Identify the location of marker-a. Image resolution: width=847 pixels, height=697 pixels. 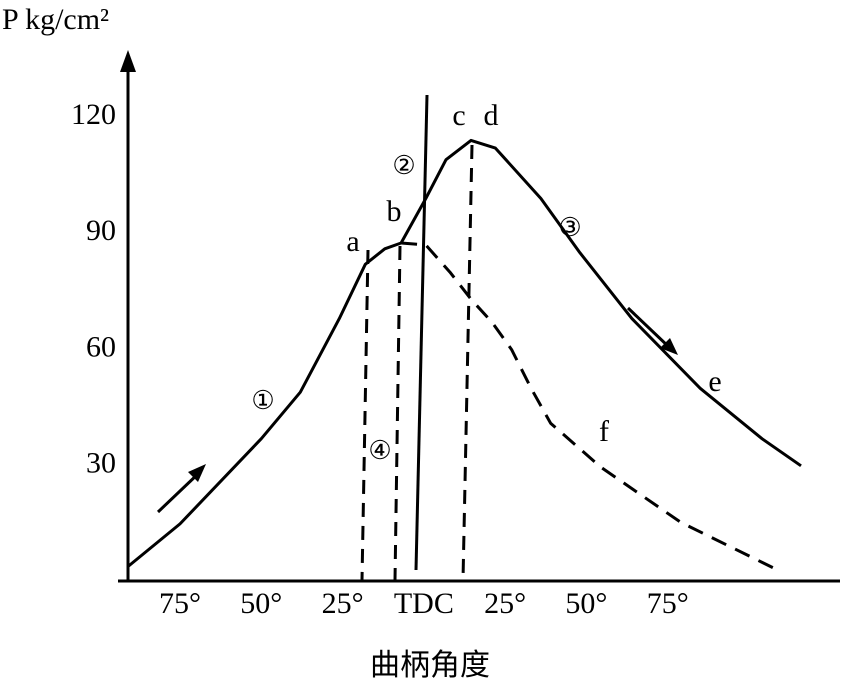
(365, 415).